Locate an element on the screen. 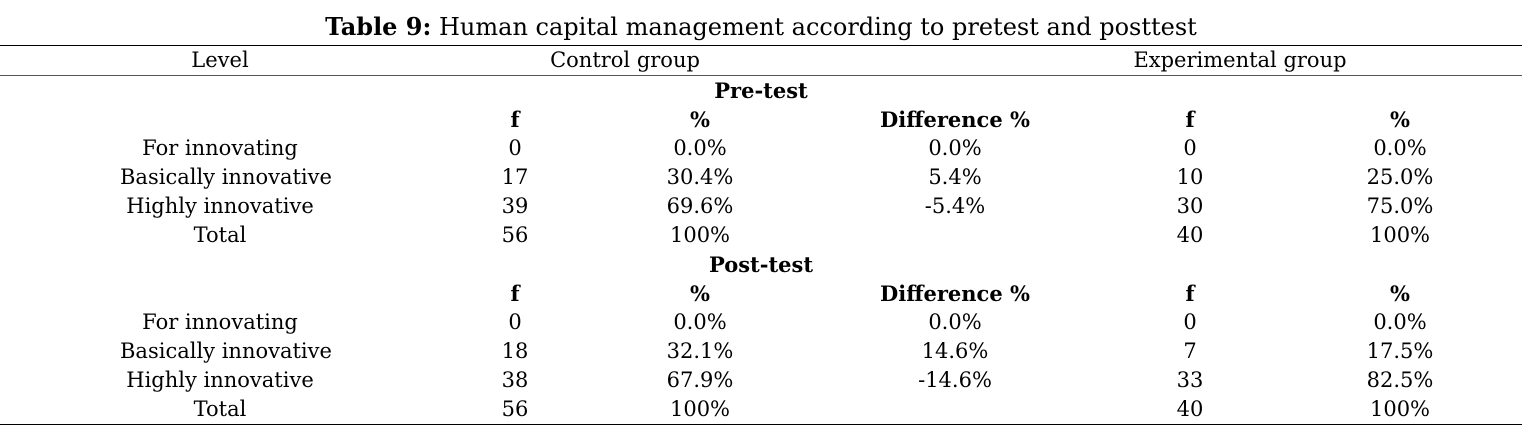 The height and width of the screenshot is (441, 1534). table-cell-control-f: 18 is located at coordinates (515, 351).